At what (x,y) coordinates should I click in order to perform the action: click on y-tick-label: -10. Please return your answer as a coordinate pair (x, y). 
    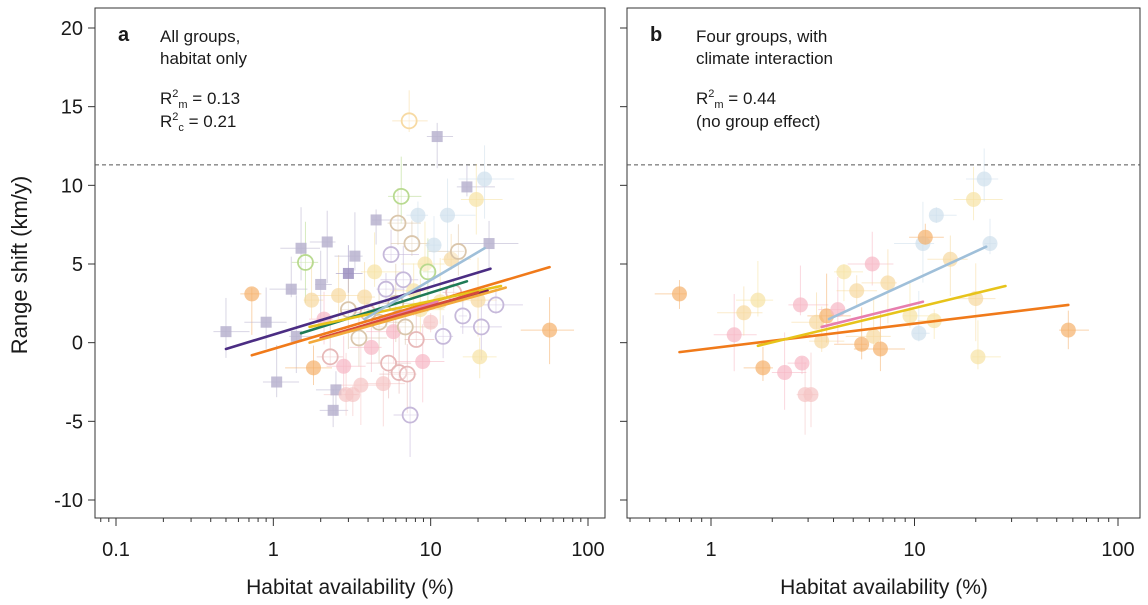
    Looking at the image, I should click on (68, 501).